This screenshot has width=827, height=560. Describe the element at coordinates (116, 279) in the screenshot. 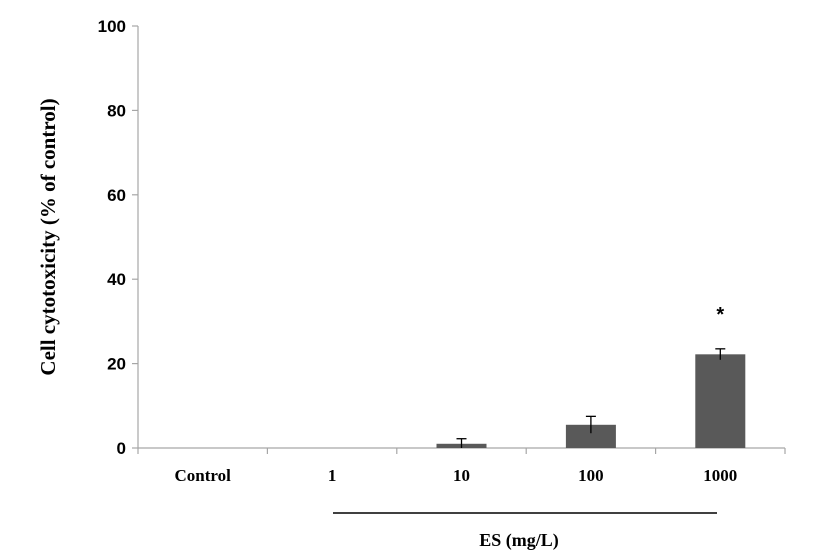

I see `y-tick-label: 40` at that location.